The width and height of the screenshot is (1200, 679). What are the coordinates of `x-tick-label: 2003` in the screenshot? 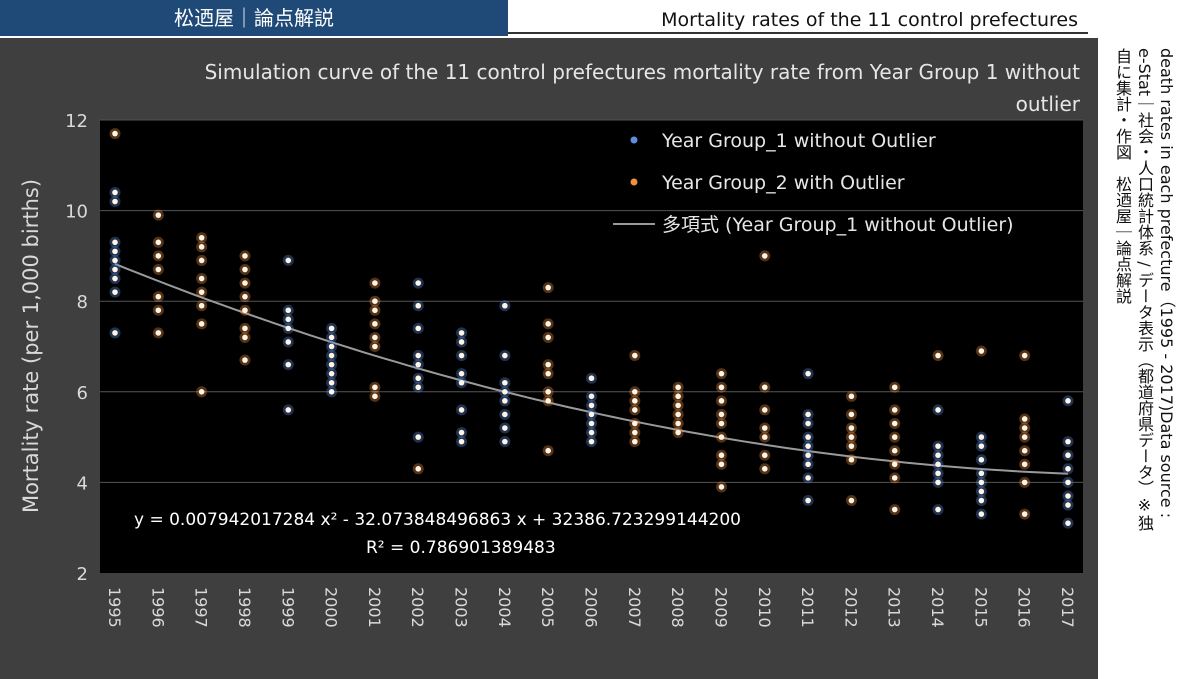 It's located at (461, 607).